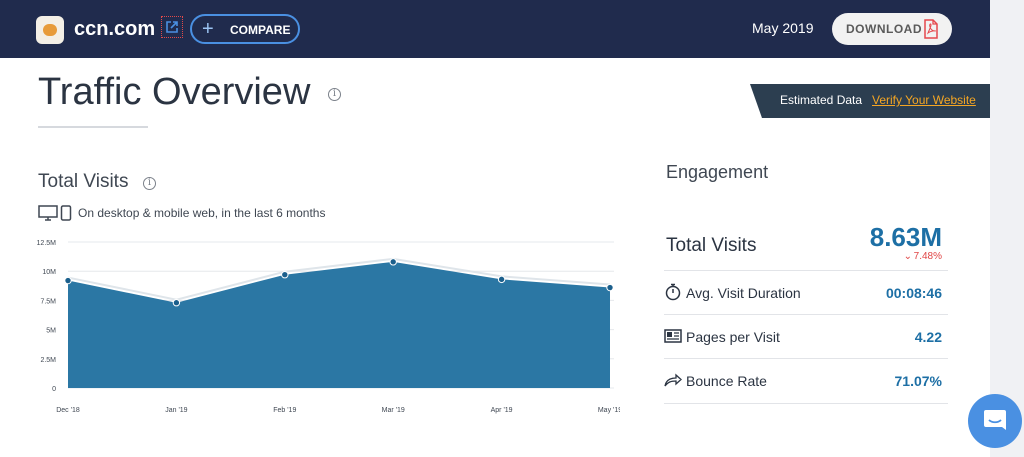 This screenshot has width=1024, height=457. I want to click on bounce-arrow-icon, so click(673, 380).